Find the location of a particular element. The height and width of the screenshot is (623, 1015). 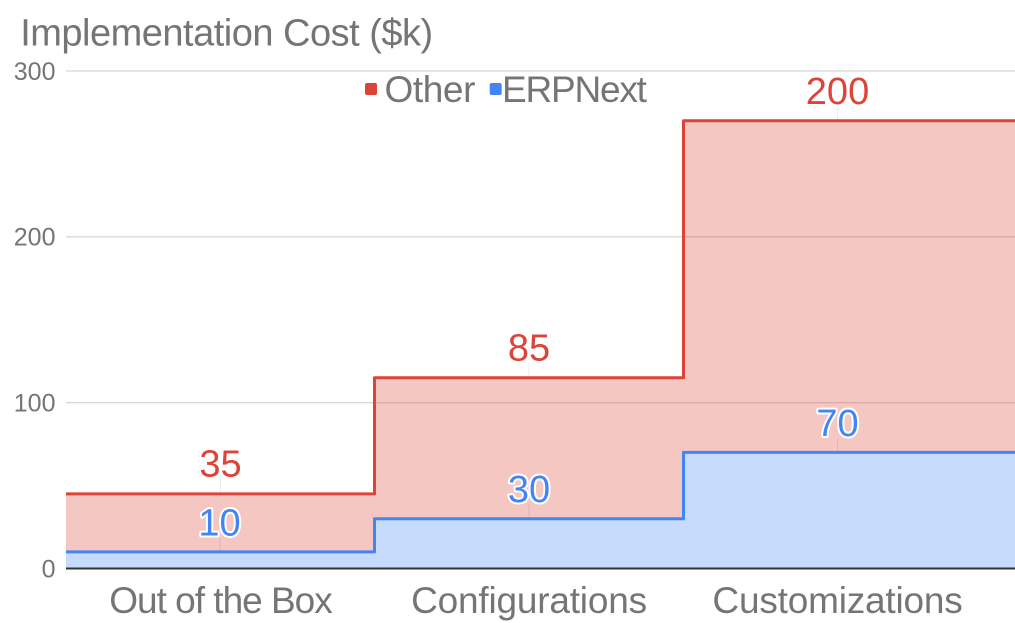

svg-text: 70 is located at coordinates (837, 424).